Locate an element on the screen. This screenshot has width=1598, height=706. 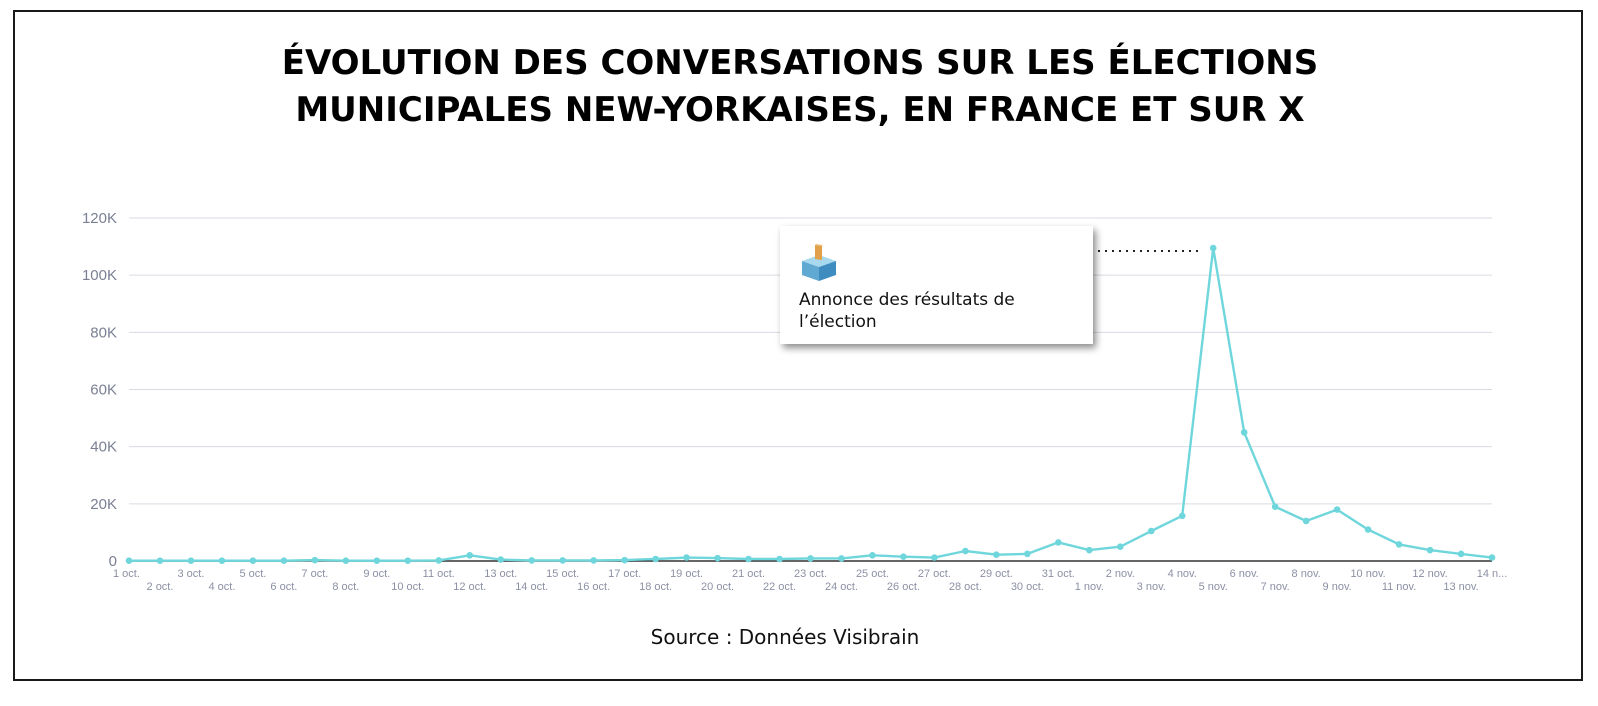
x-tick-label: 5 nov. is located at coordinates (1213, 587).